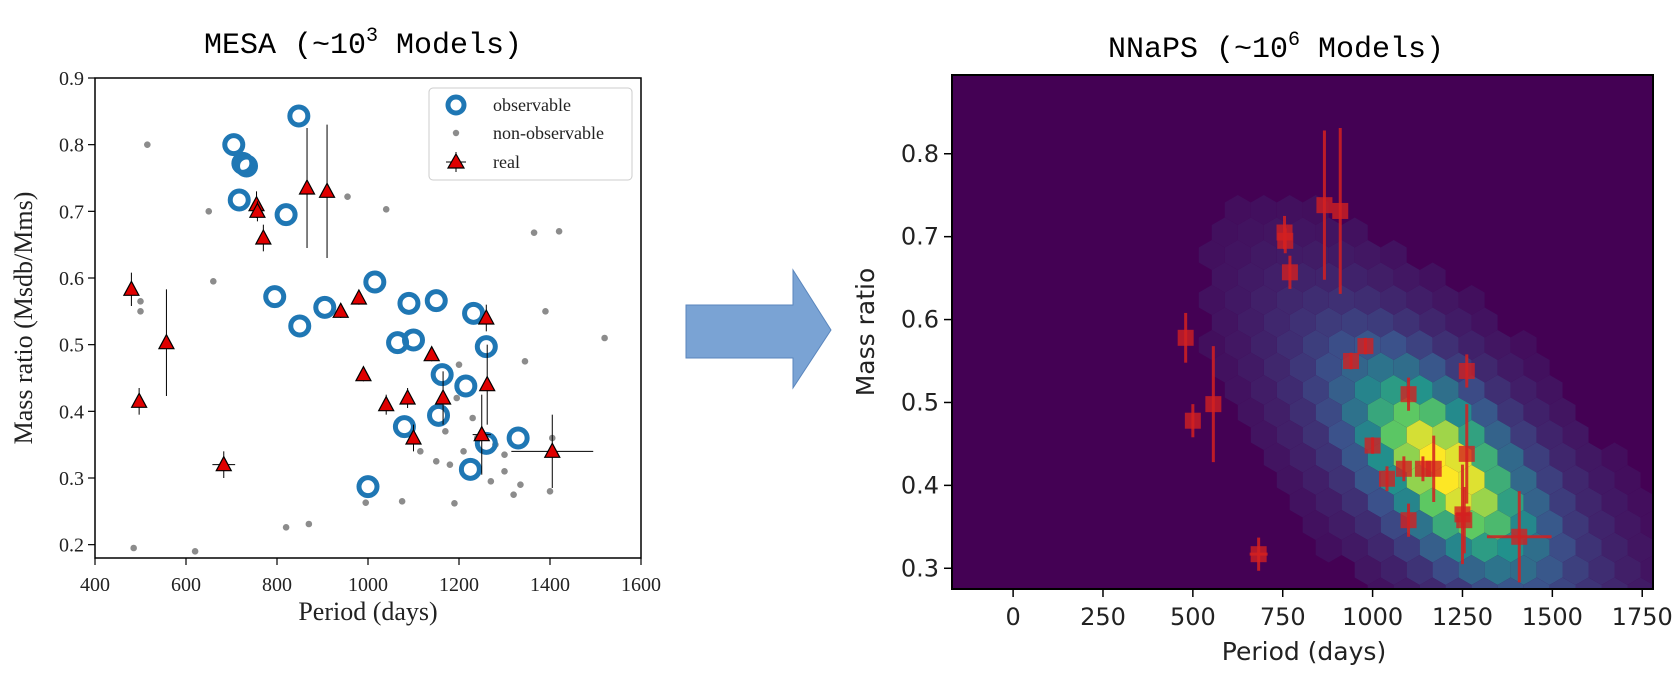 This screenshot has height=691, width=1676. What do you see at coordinates (506, 162) in the screenshot?
I see `legend-real-label: real` at bounding box center [506, 162].